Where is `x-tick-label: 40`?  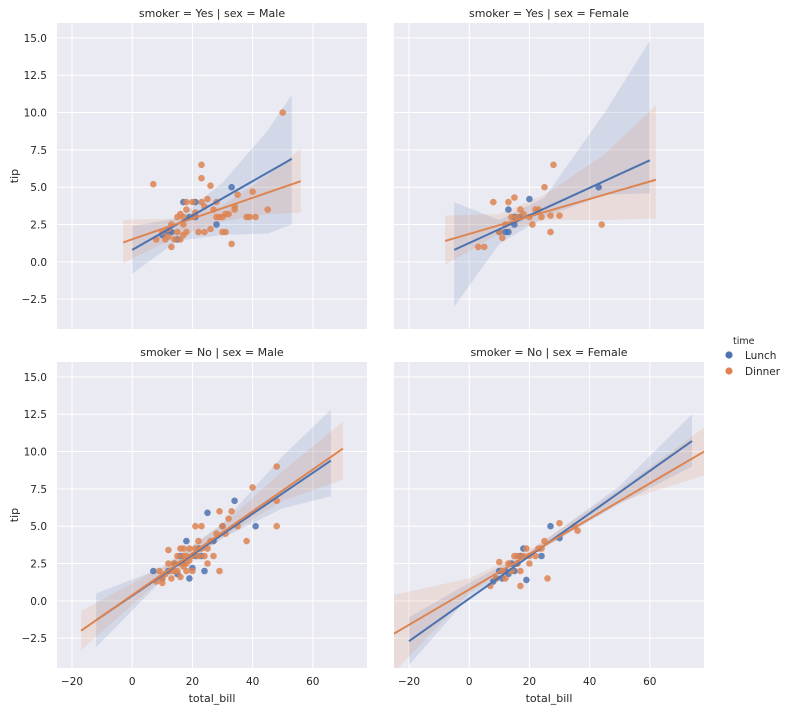 x-tick-label: 40 is located at coordinates (252, 682).